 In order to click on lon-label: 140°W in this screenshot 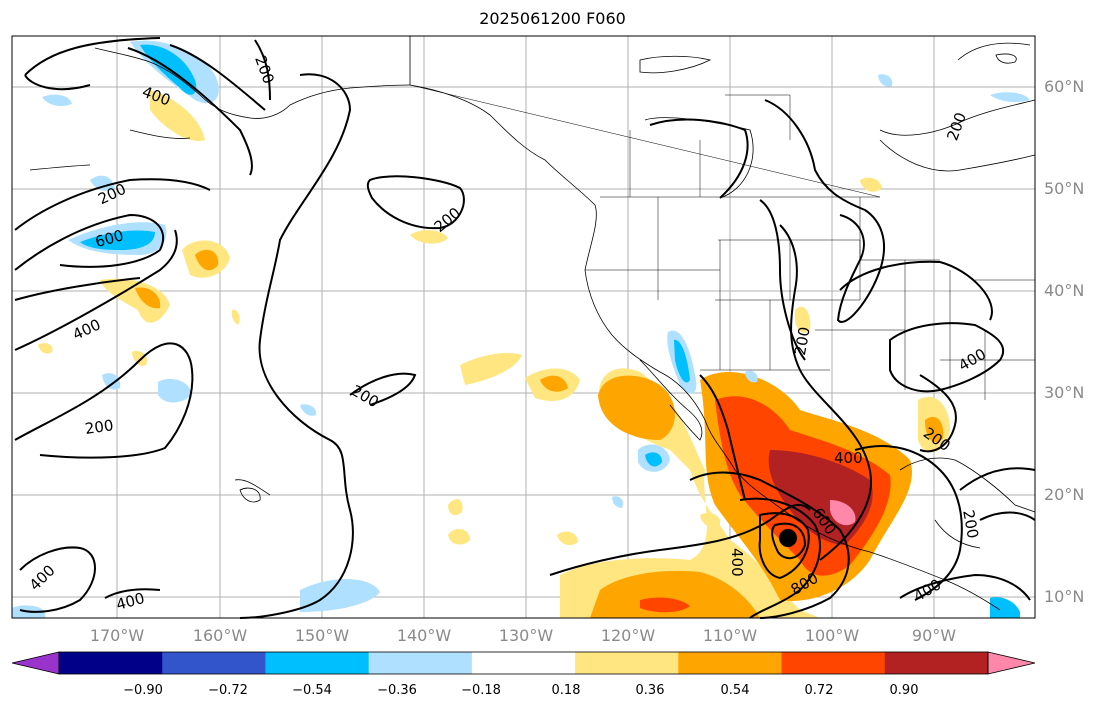, I will do `click(424, 635)`.